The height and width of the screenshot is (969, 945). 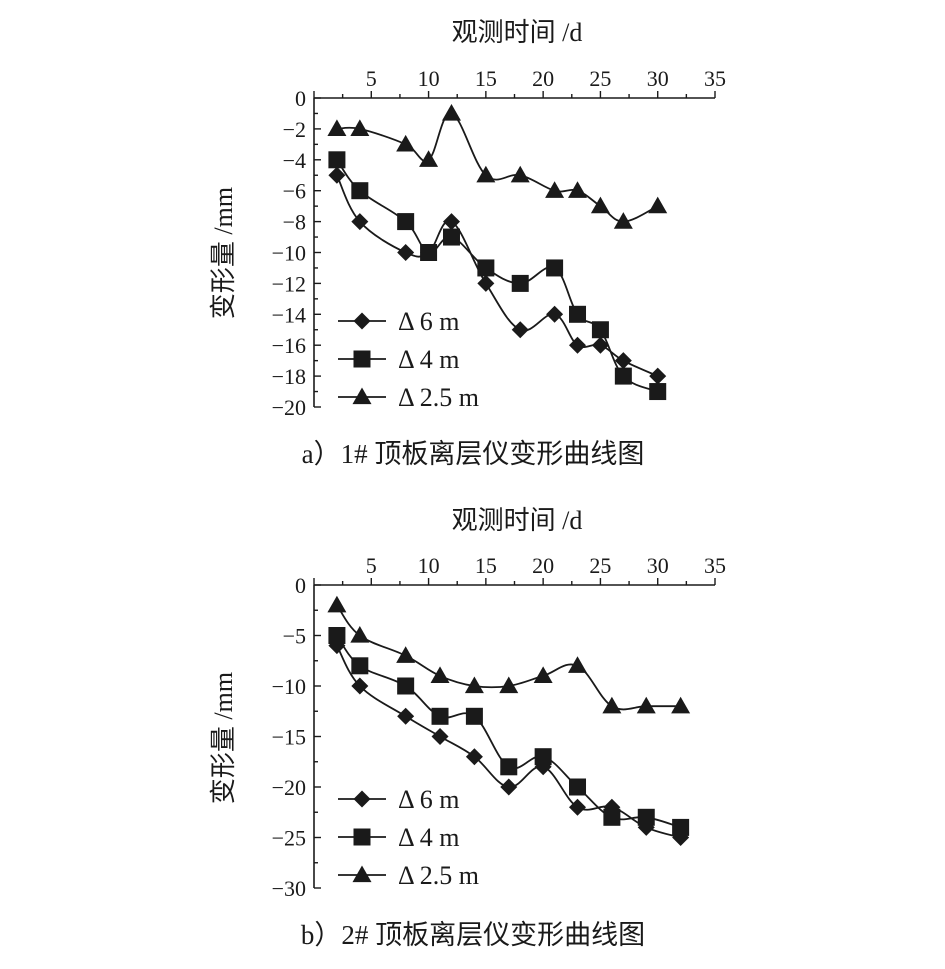 I want to click on y-tick-label: −18, so click(x=289, y=376).